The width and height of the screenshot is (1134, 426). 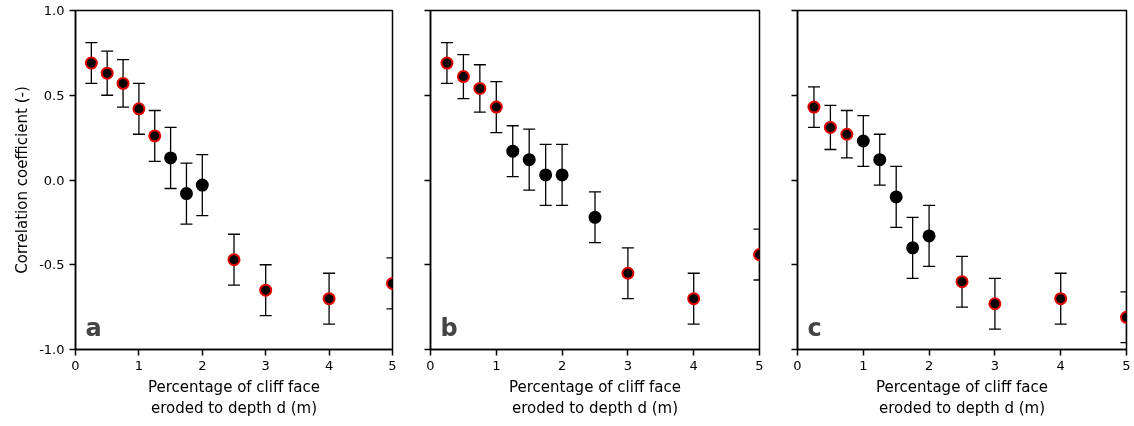 What do you see at coordinates (54, 95) in the screenshot?
I see `y-tick-label: 0.5` at bounding box center [54, 95].